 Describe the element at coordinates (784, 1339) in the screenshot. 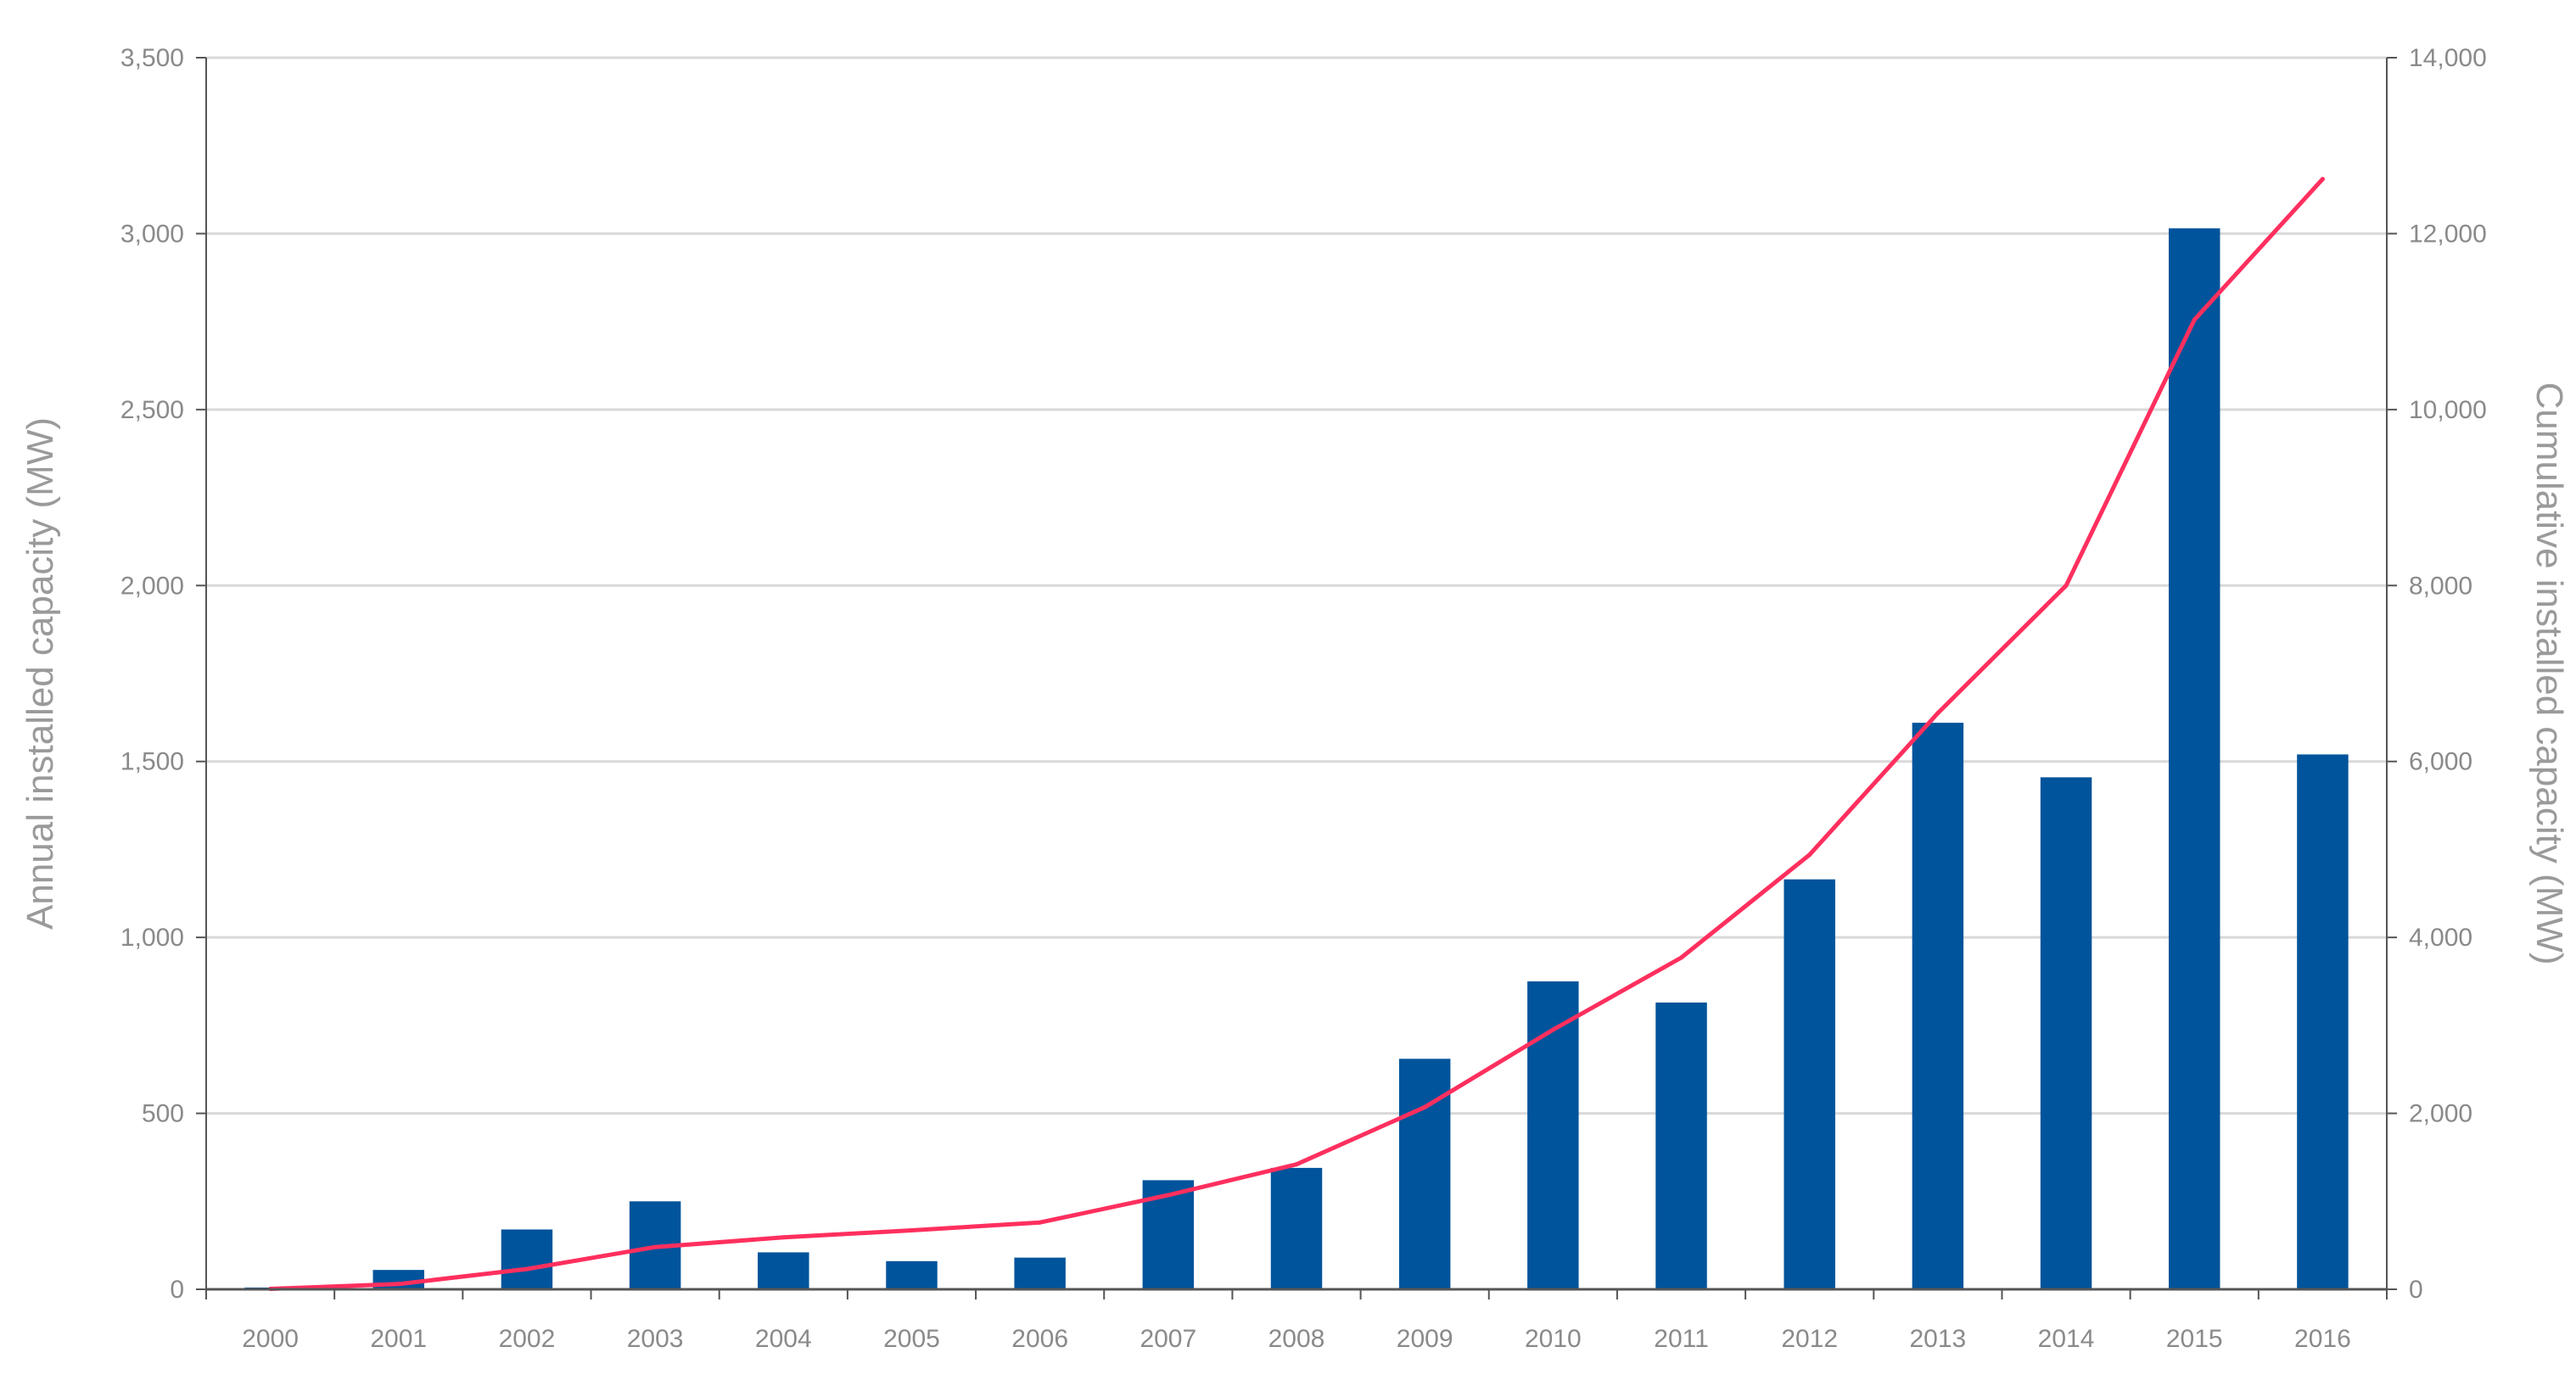

I see `x-tick-label: 2004` at that location.